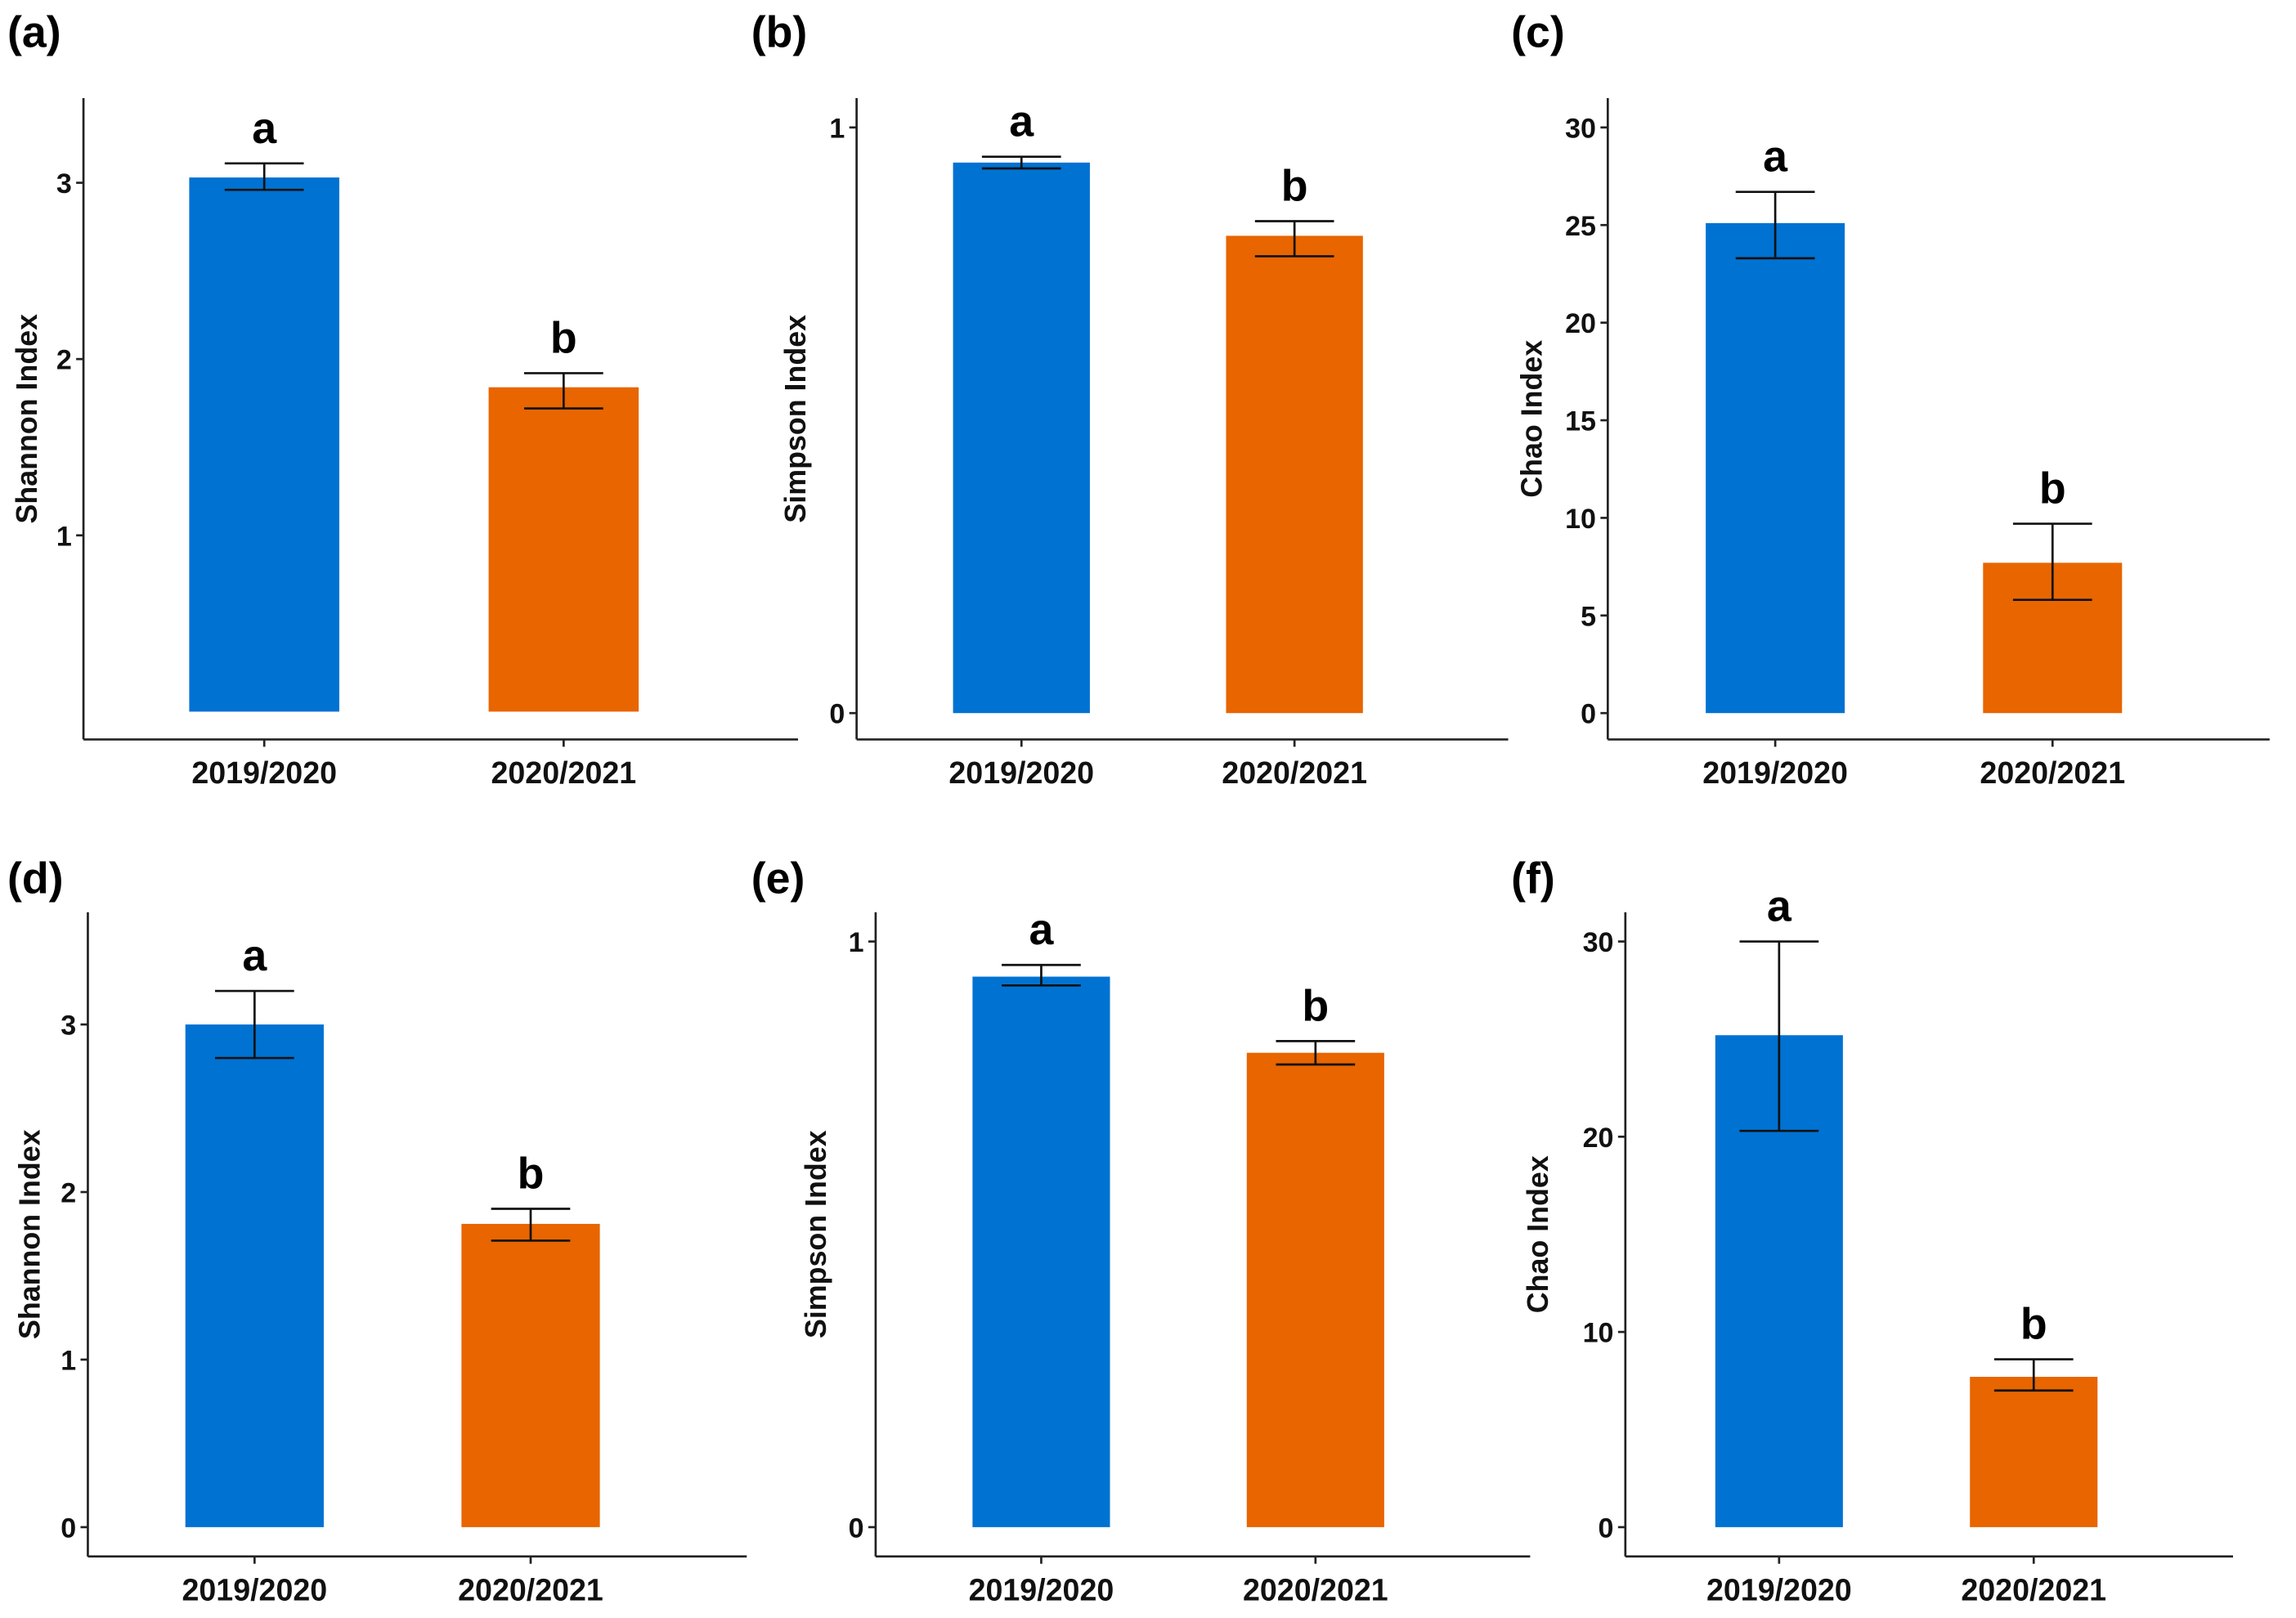  I want to click on y-tick-label: 15, so click(1580, 421).